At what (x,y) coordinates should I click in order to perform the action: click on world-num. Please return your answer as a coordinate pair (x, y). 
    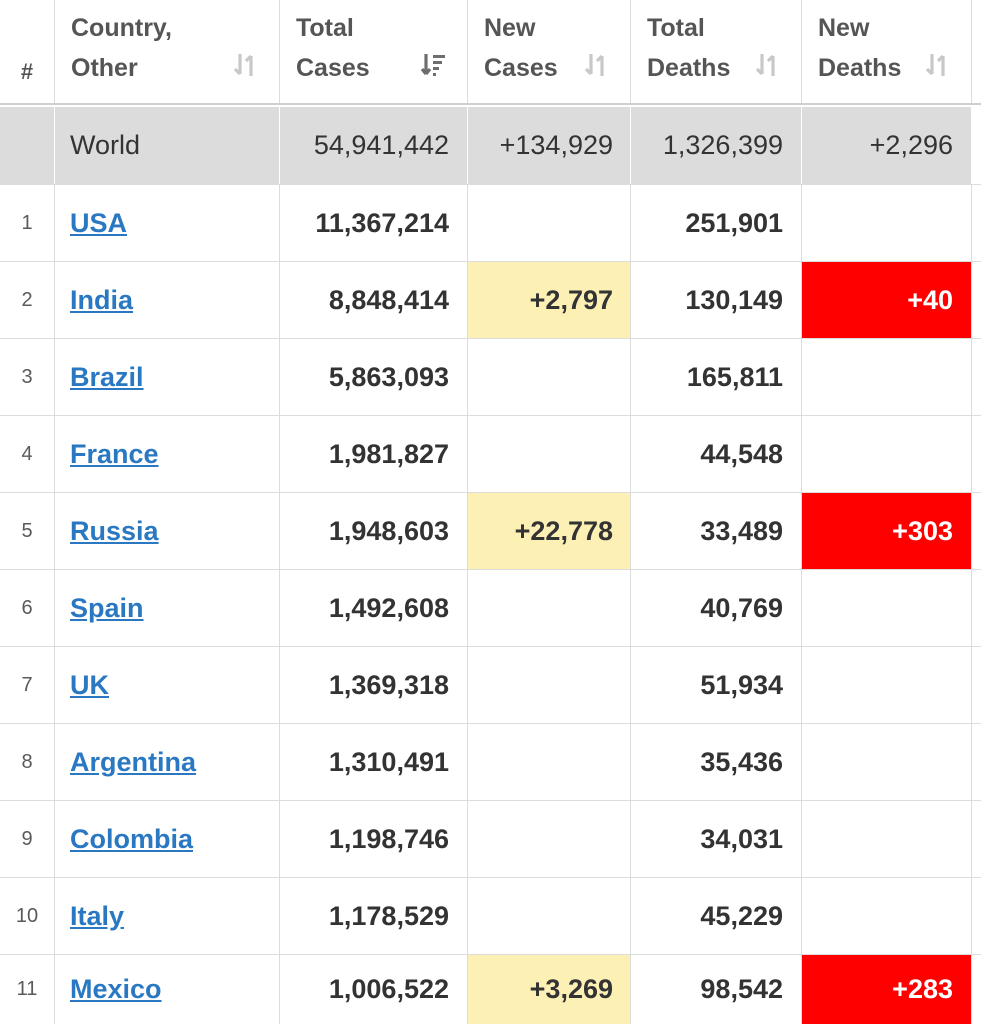
    Looking at the image, I should click on (27, 145).